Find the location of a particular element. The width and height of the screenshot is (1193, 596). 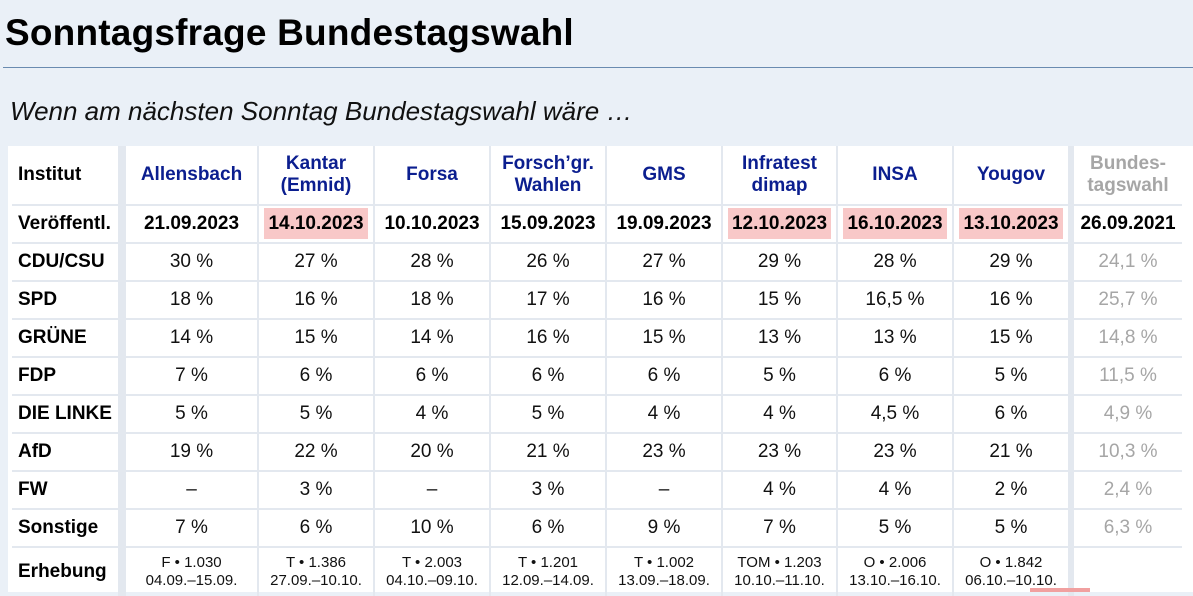

poll-value: 29 % is located at coordinates (778, 263).